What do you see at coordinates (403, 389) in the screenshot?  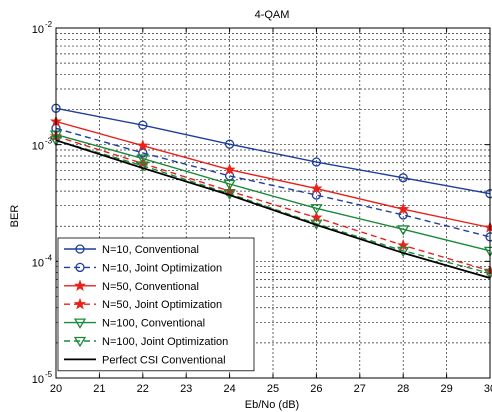 I see `x-tick-label: 28` at bounding box center [403, 389].